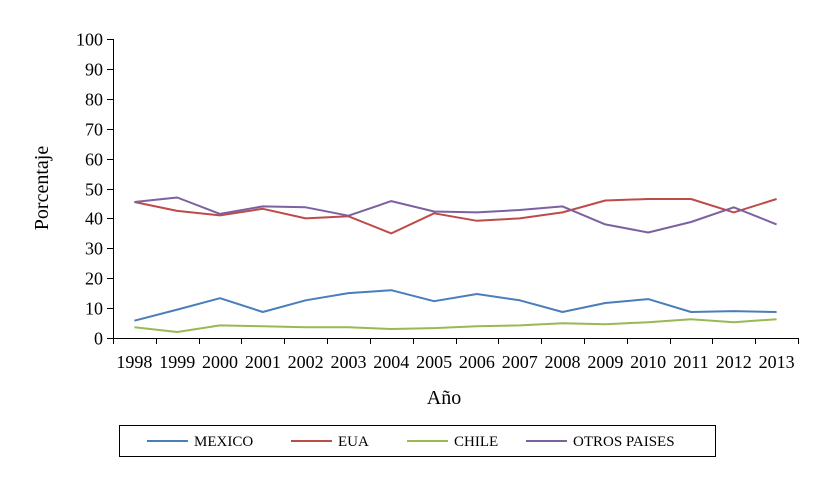 Image resolution: width=825 pixels, height=480 pixels. I want to click on x-tick-label: 2007, so click(520, 362).